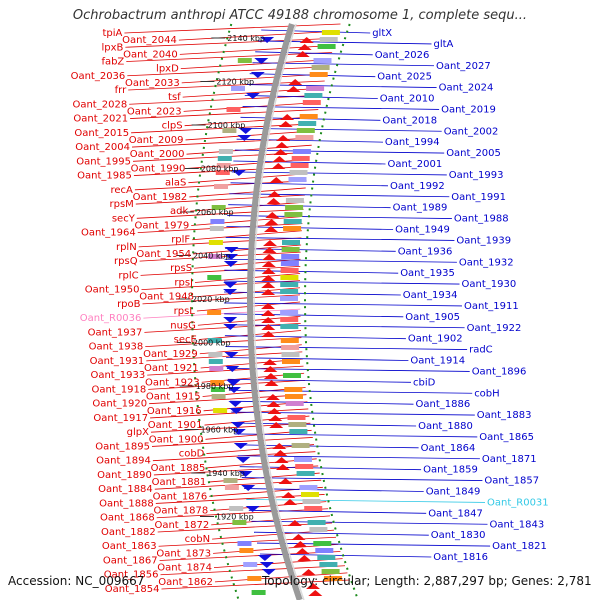 This screenshot has width=600, height=600. What do you see at coordinates (509, 459) in the screenshot?
I see `right-feature-label: Oant_1871` at bounding box center [509, 459].